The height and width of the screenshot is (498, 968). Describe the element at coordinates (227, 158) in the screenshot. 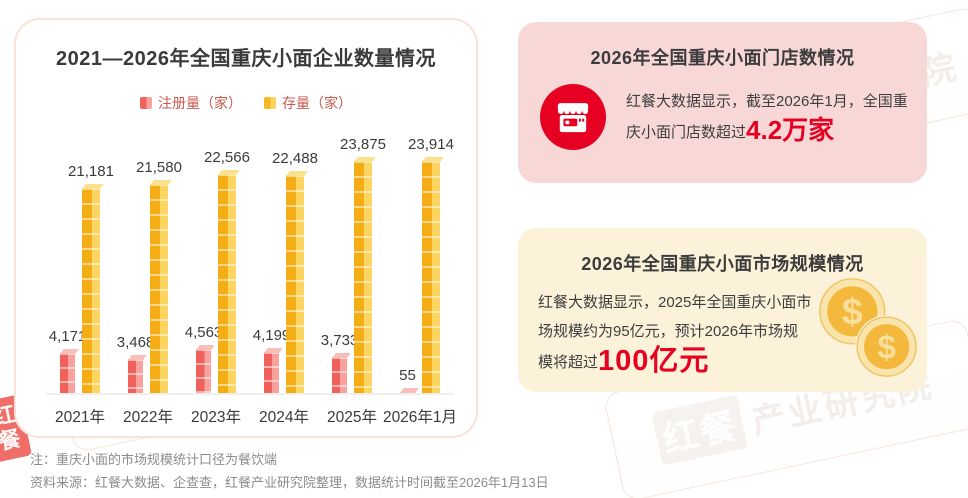

I see `value-label-stock-2023年: 22,566` at that location.